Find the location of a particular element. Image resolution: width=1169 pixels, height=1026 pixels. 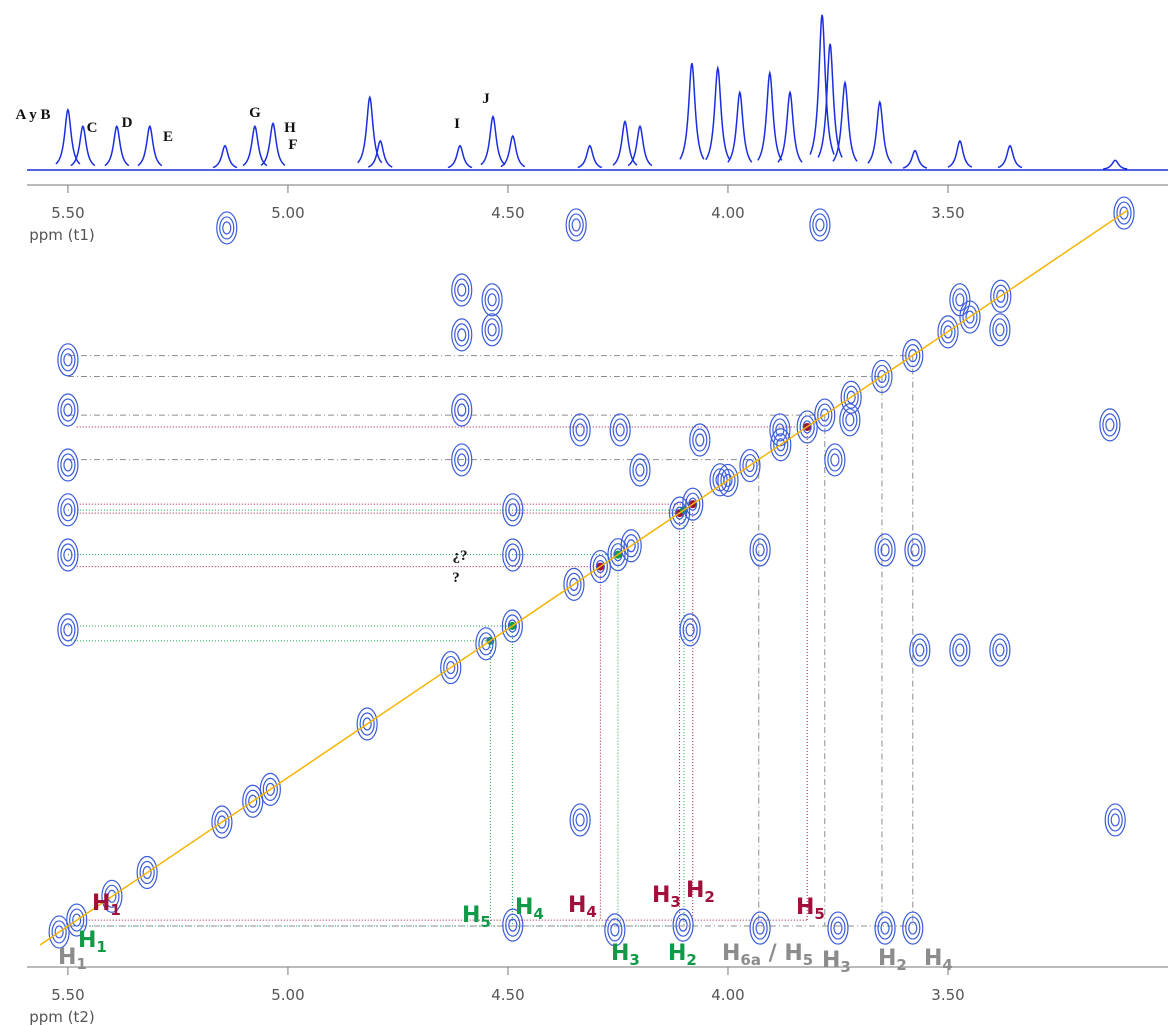

peak-label: C is located at coordinates (92, 128).